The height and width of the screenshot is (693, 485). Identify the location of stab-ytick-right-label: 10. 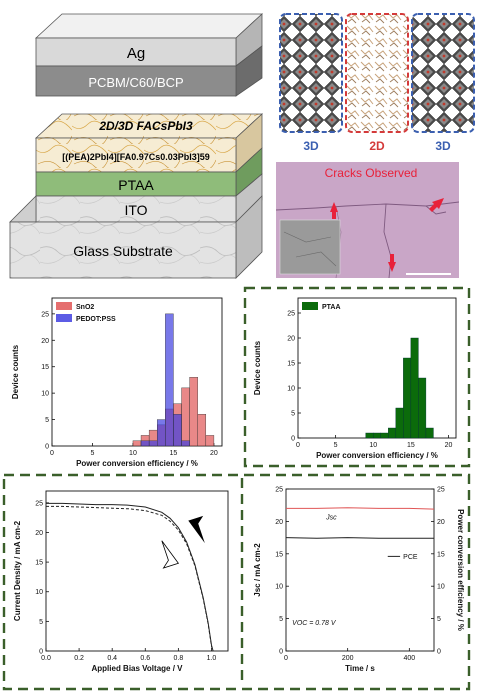
(441, 587).